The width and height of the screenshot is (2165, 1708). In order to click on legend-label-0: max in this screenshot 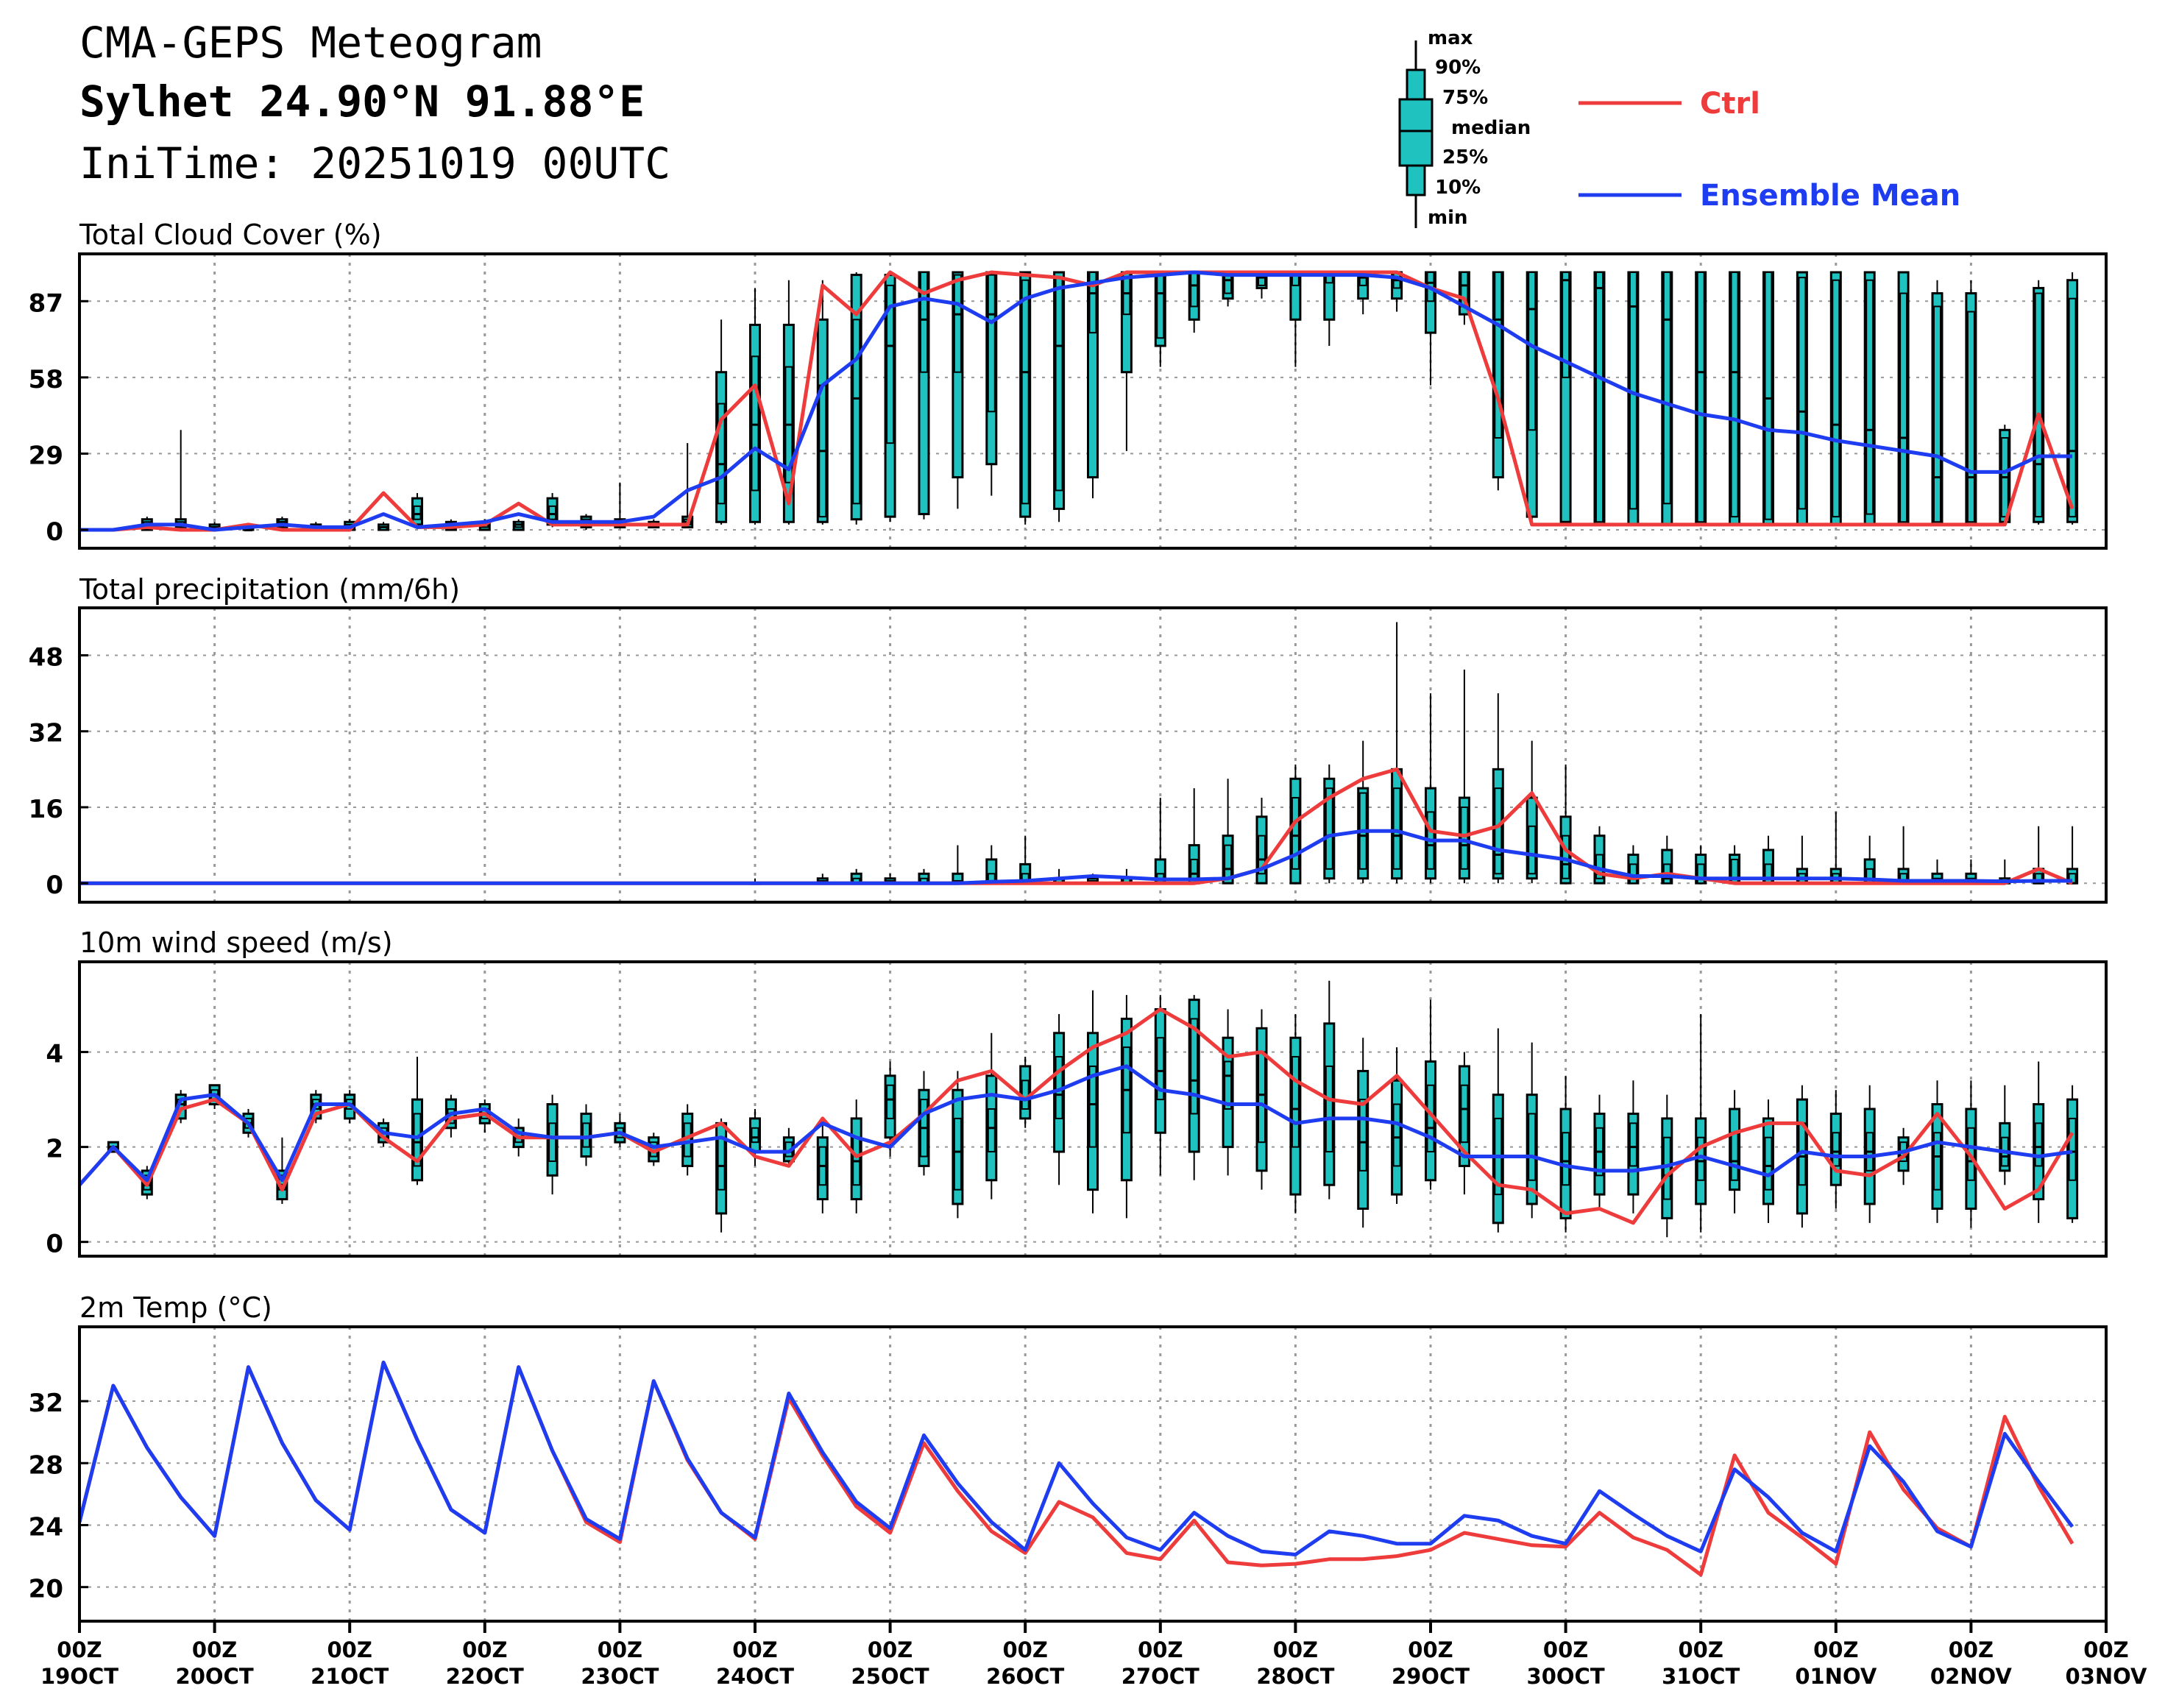, I will do `click(1450, 38)`.